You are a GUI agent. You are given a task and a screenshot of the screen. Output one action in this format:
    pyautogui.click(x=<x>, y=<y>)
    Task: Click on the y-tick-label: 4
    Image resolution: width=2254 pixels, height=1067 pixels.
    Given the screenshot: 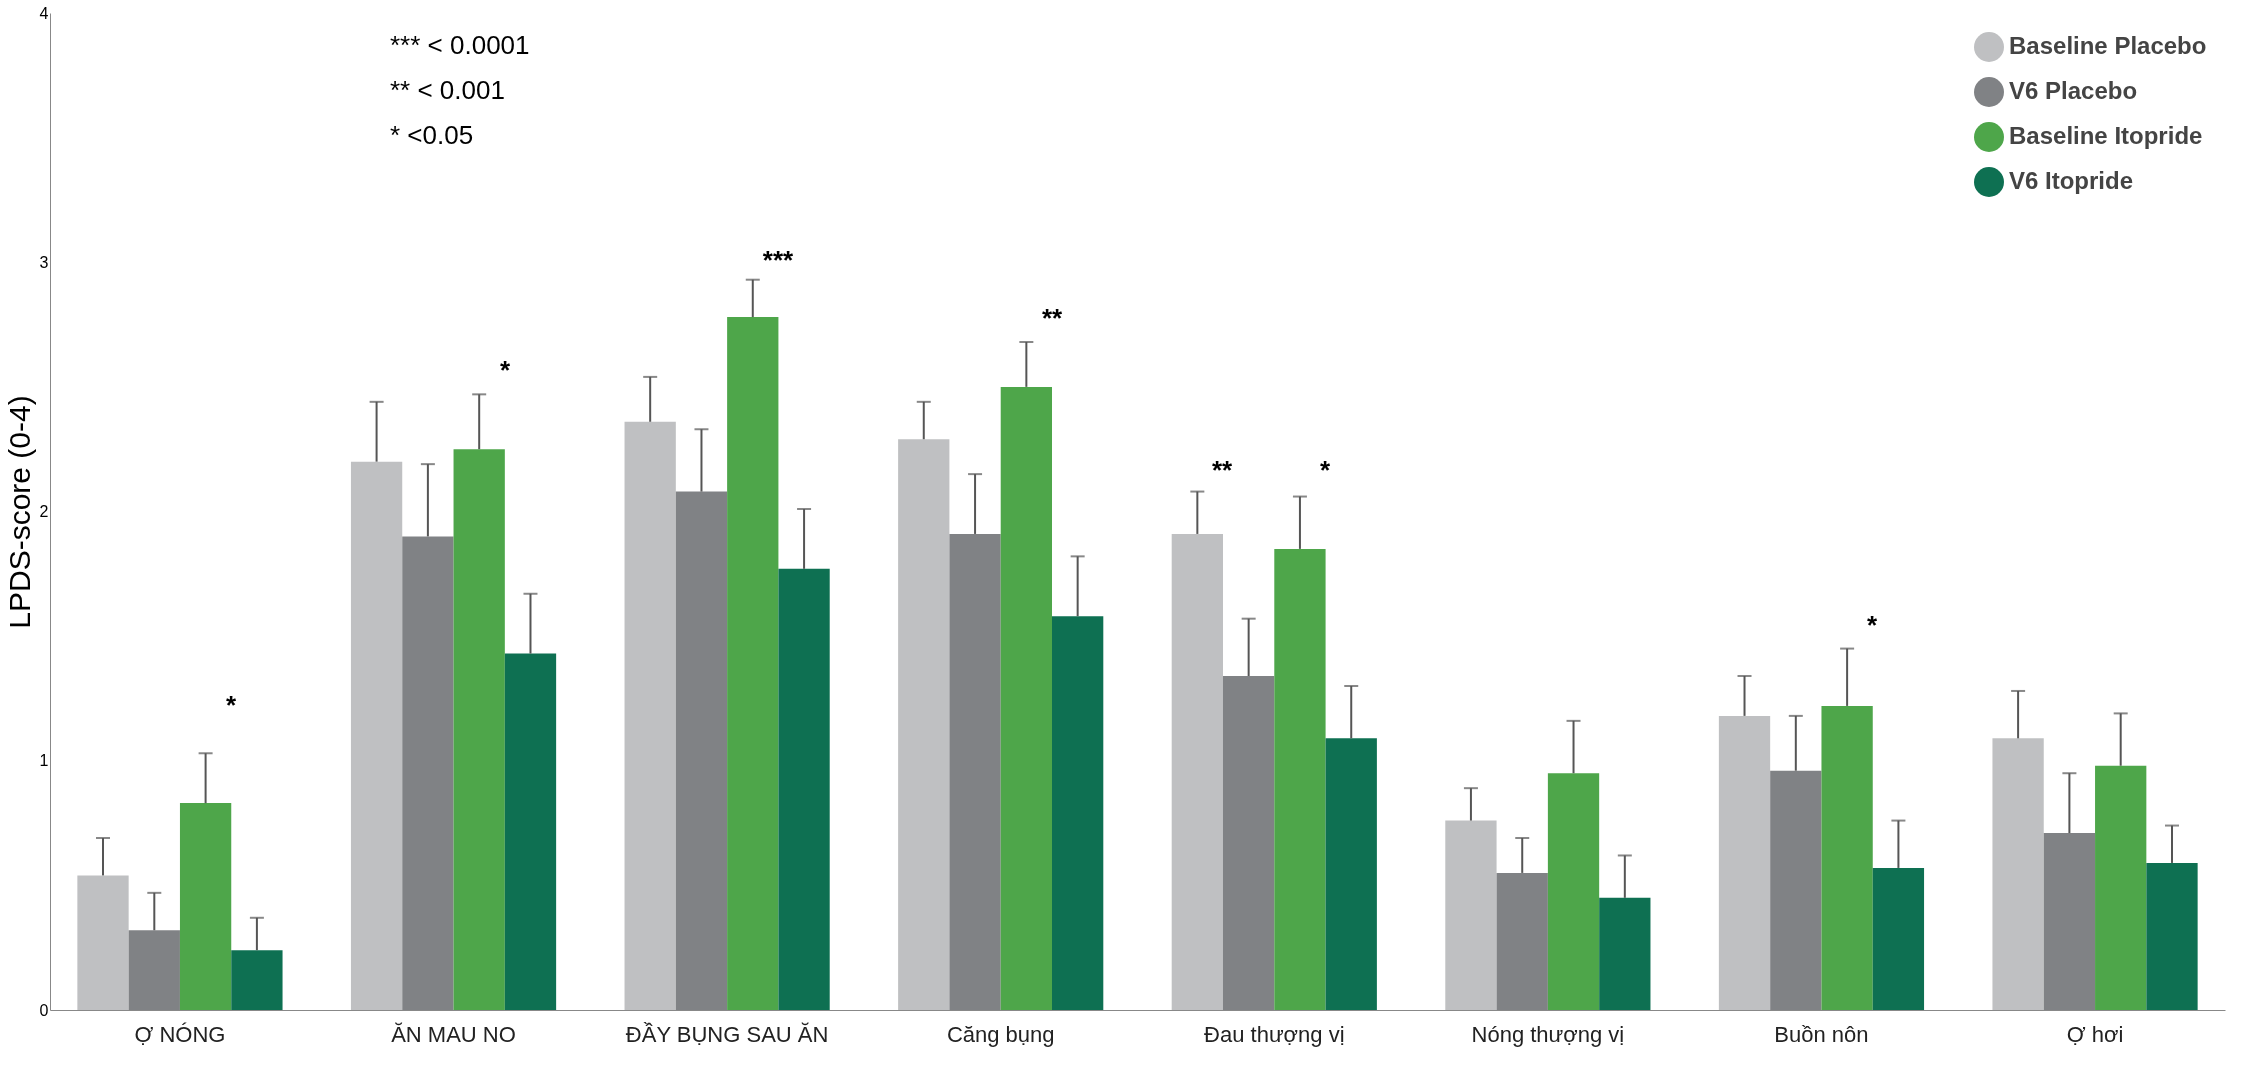 What is the action you would take?
    pyautogui.click(x=44, y=13)
    